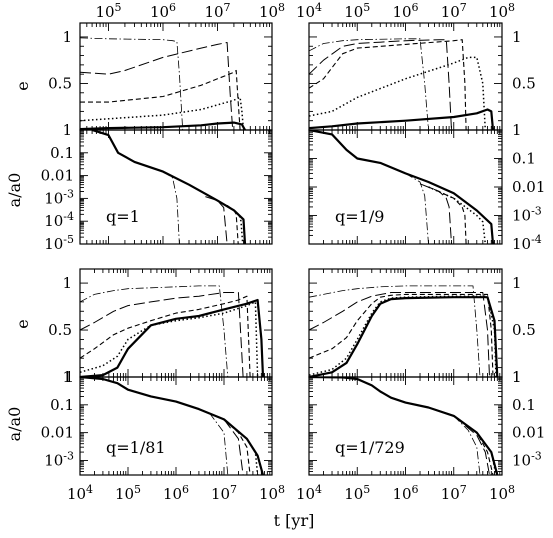 The height and width of the screenshot is (538, 553). I want to click on panel-7: 10.51, so click(422, 327).